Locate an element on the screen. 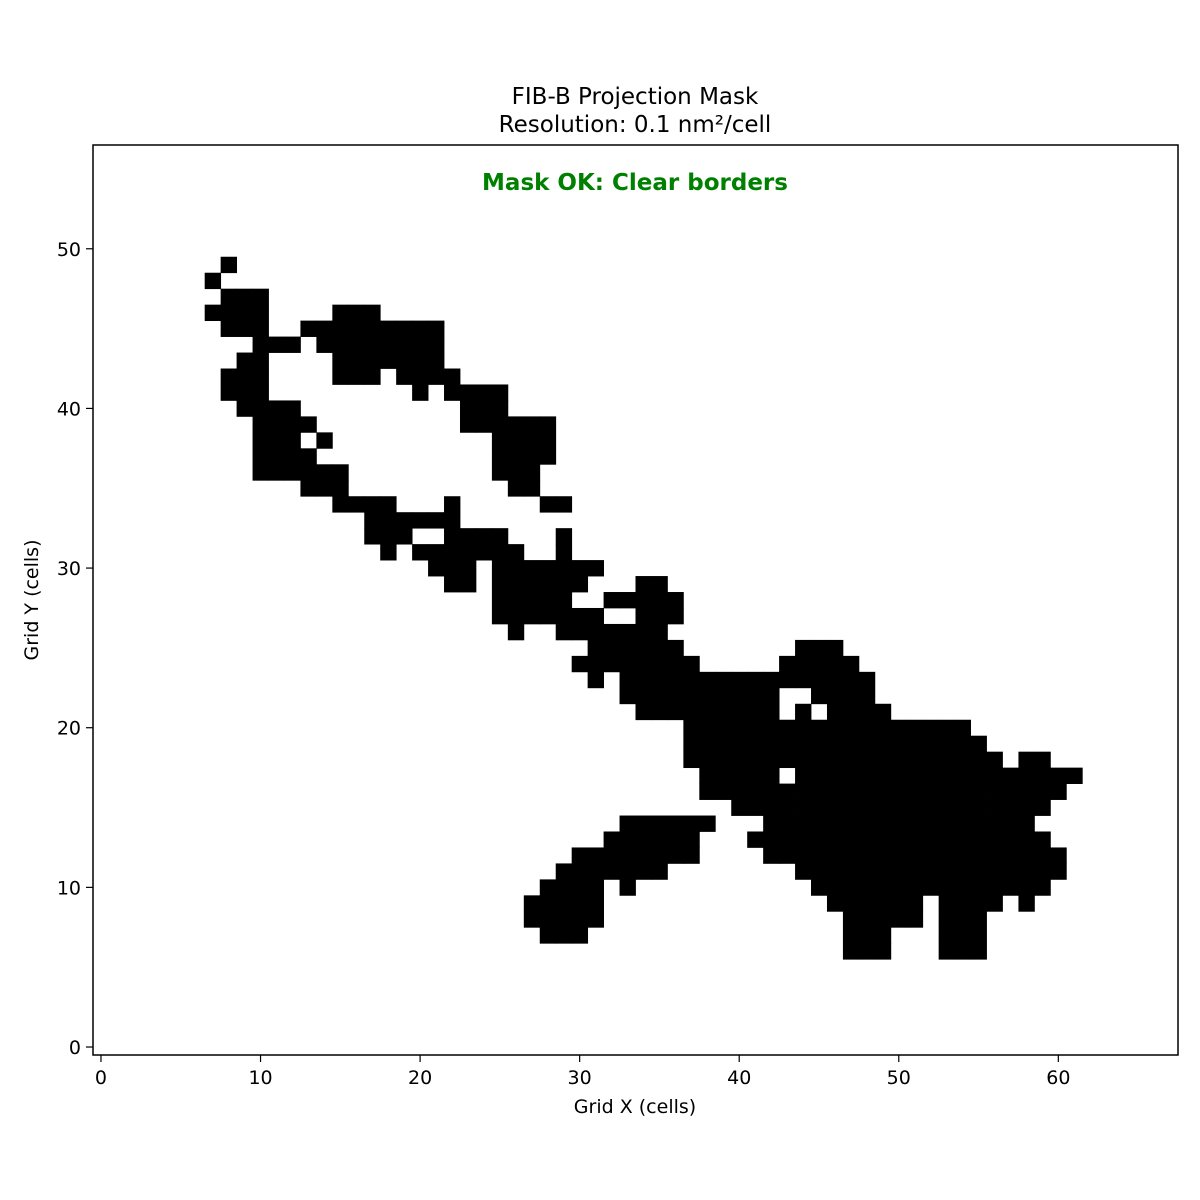  chart-subtitle: Resolution: 0.1 nm²/cell is located at coordinates (635, 125).